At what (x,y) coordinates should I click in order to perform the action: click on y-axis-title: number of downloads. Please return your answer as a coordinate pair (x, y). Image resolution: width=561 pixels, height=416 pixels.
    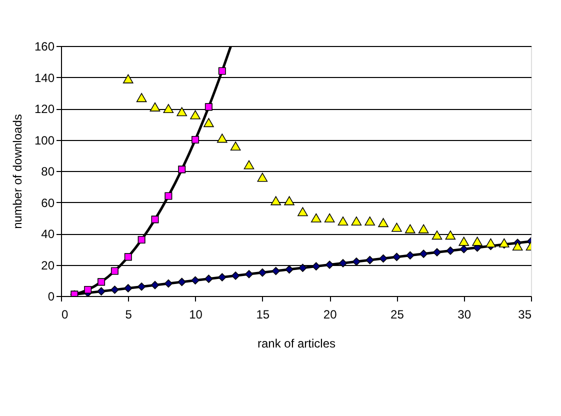
    Looking at the image, I should click on (17, 171).